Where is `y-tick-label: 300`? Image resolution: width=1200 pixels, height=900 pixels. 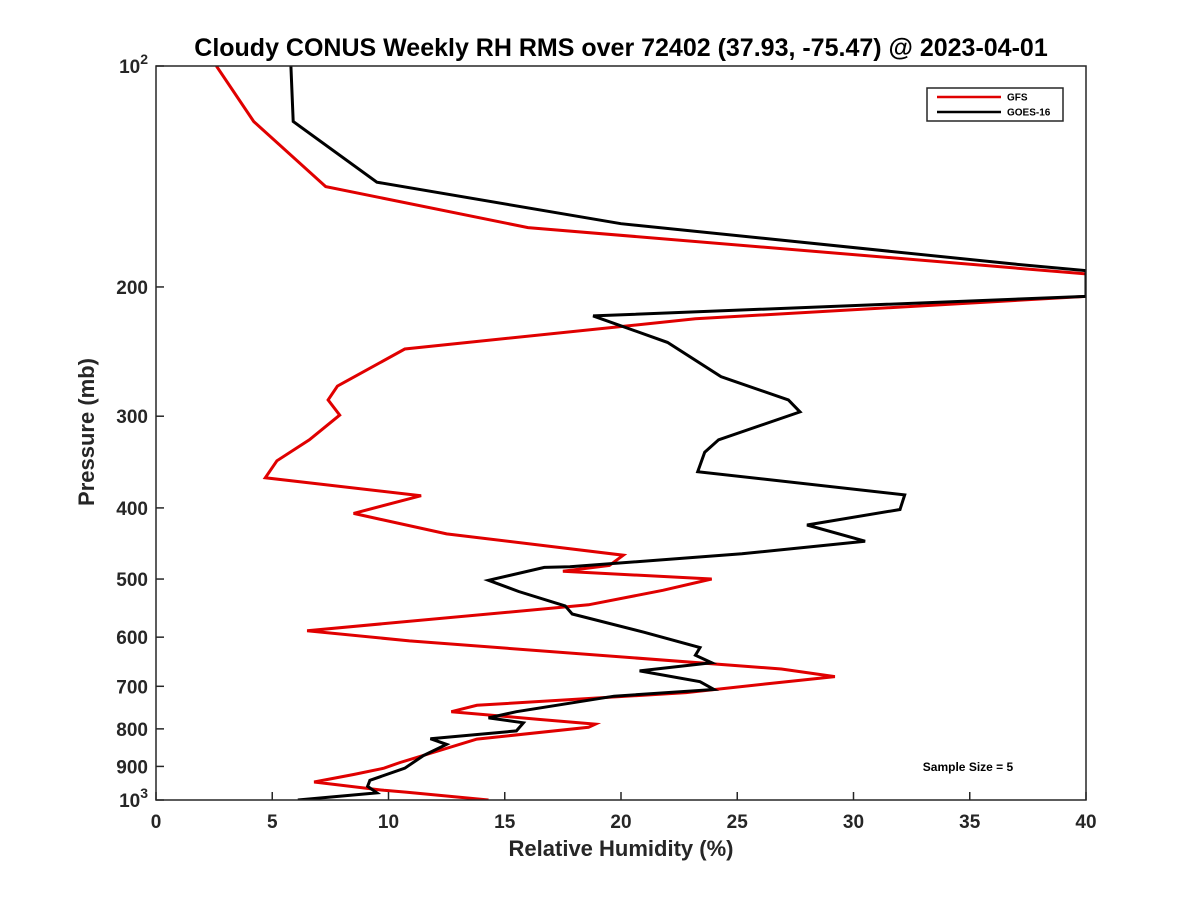
y-tick-label: 300 is located at coordinates (132, 417).